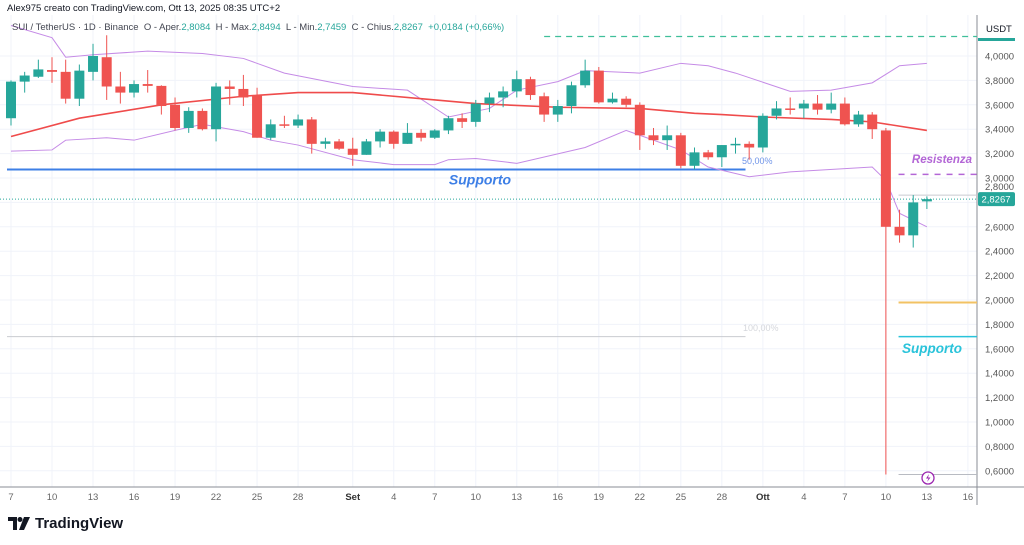  What do you see at coordinates (469, 114) in the screenshot?
I see `moving-average-line` at bounding box center [469, 114].